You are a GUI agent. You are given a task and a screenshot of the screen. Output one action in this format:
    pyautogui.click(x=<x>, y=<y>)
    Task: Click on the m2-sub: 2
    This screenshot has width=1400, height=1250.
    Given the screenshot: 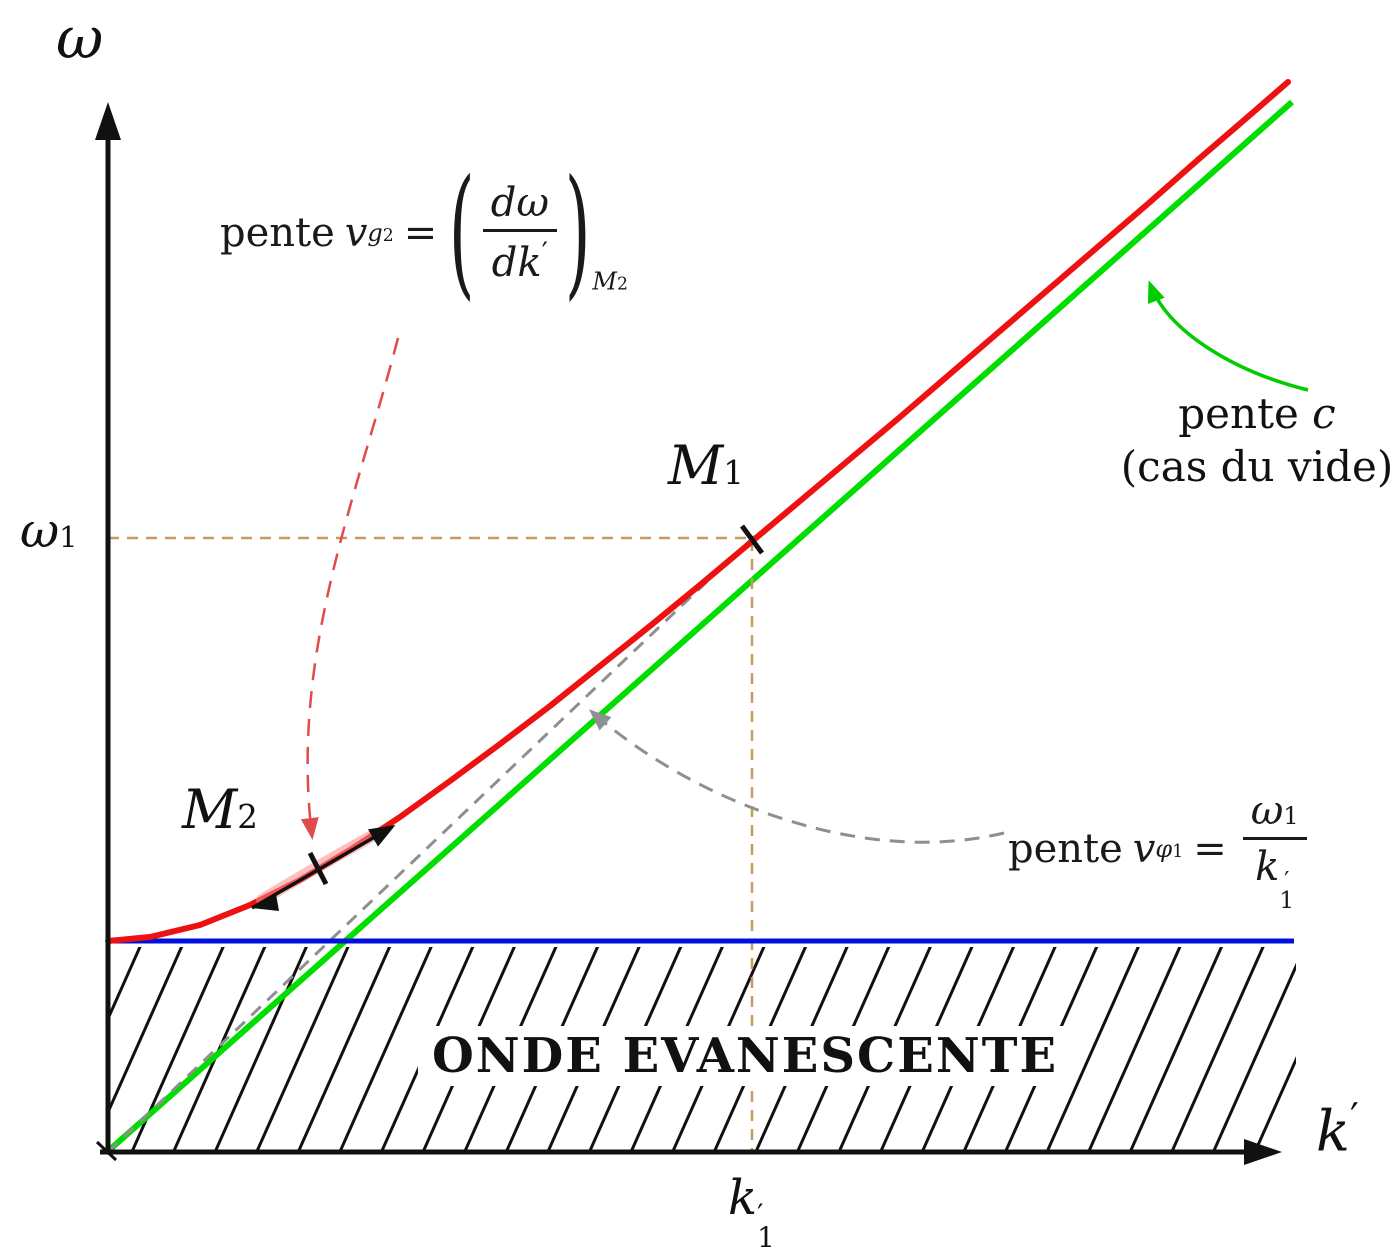 What is the action you would take?
    pyautogui.click(x=247, y=817)
    